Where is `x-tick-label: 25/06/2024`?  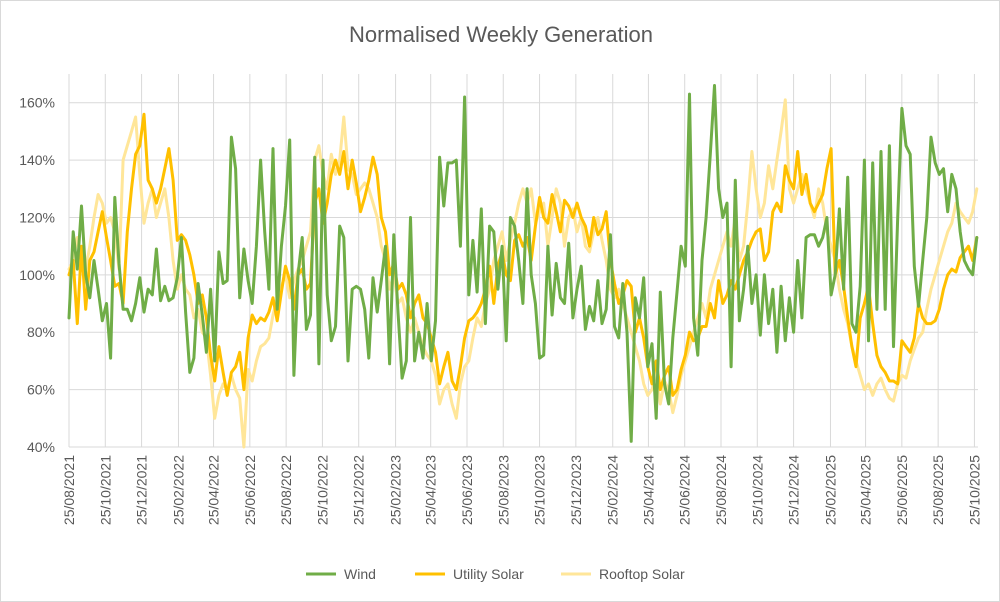 x-tick-label: 25/06/2024 is located at coordinates (685, 490).